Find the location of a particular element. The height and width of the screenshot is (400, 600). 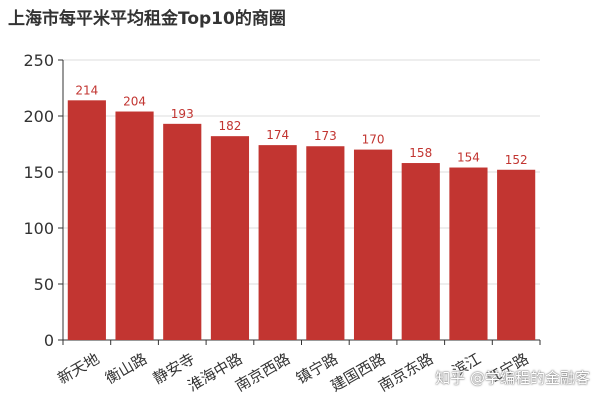

bar-value-label: 158 is located at coordinates (420, 153).